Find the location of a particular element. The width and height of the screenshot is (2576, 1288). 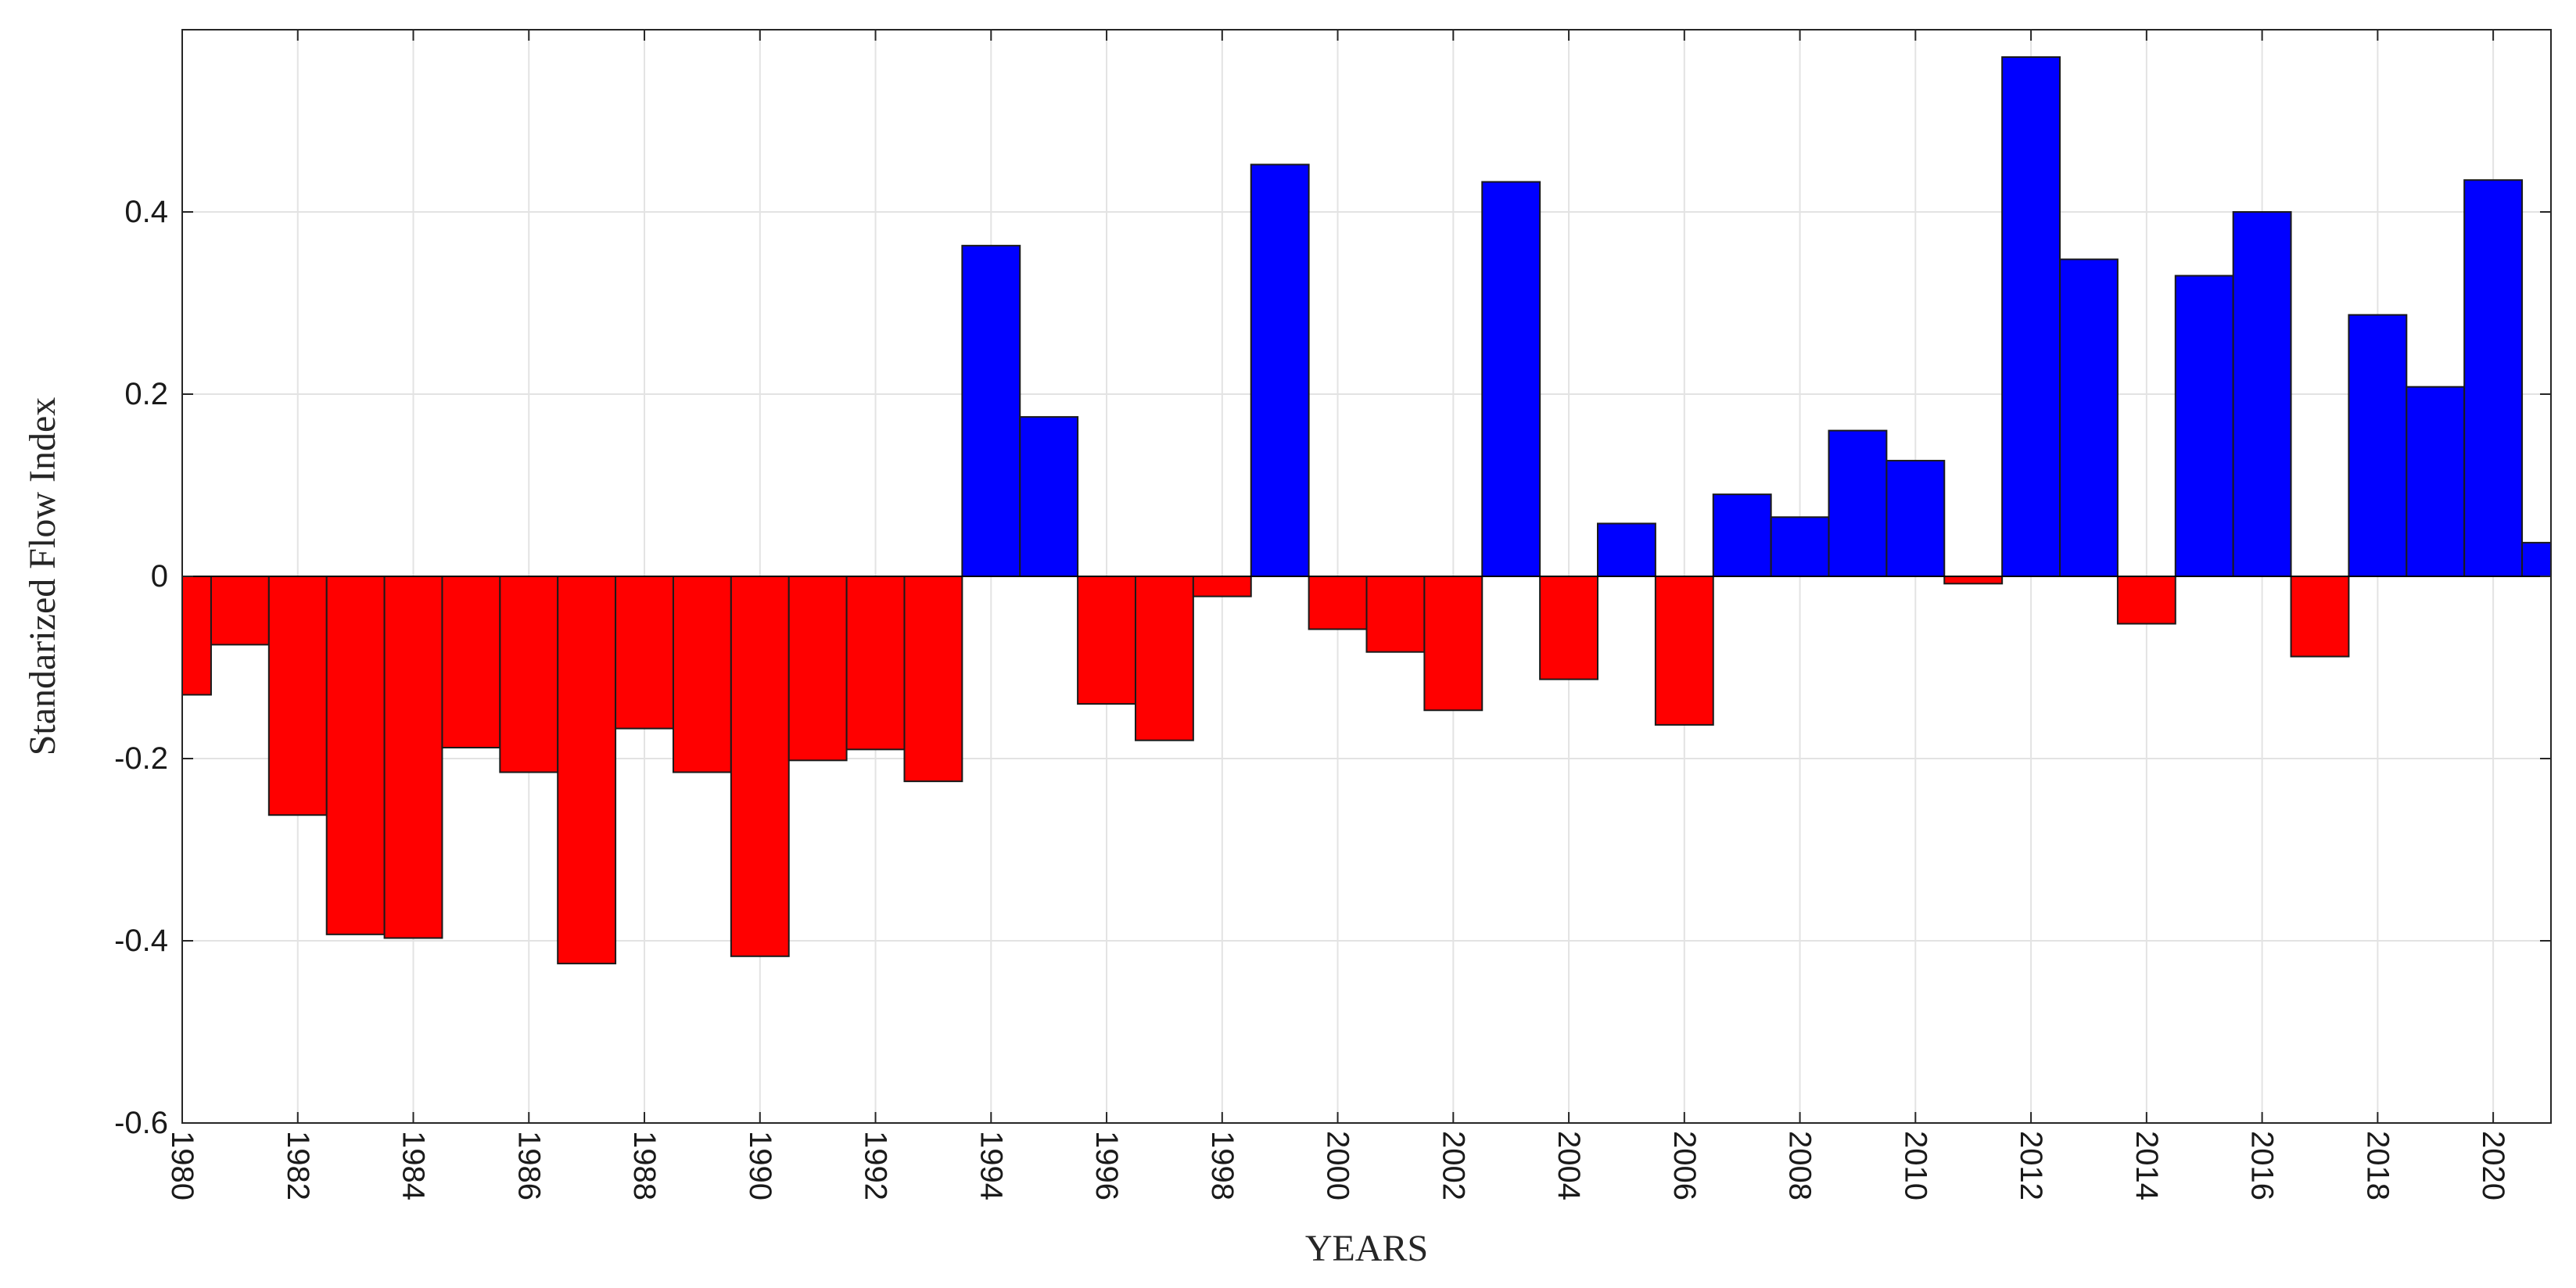

bar-2011 is located at coordinates (1973, 580).